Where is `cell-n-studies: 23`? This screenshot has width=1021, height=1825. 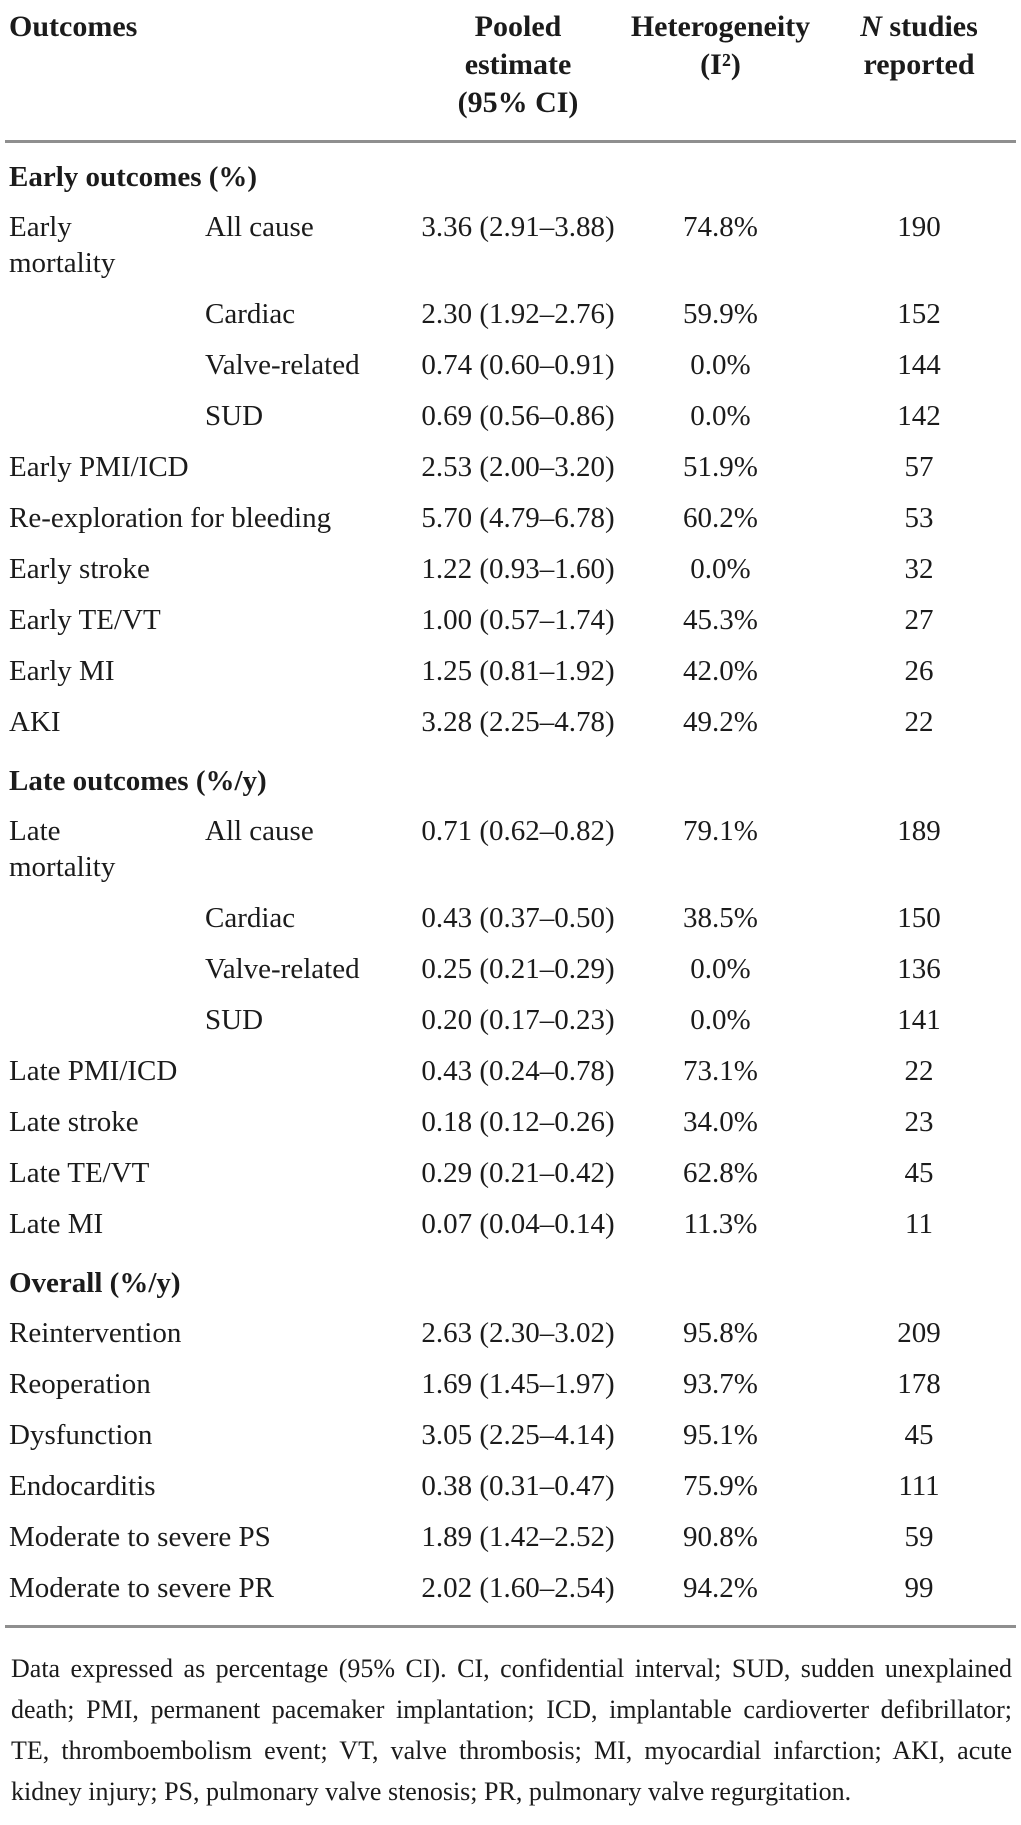
cell-n-studies: 23 is located at coordinates (919, 1122).